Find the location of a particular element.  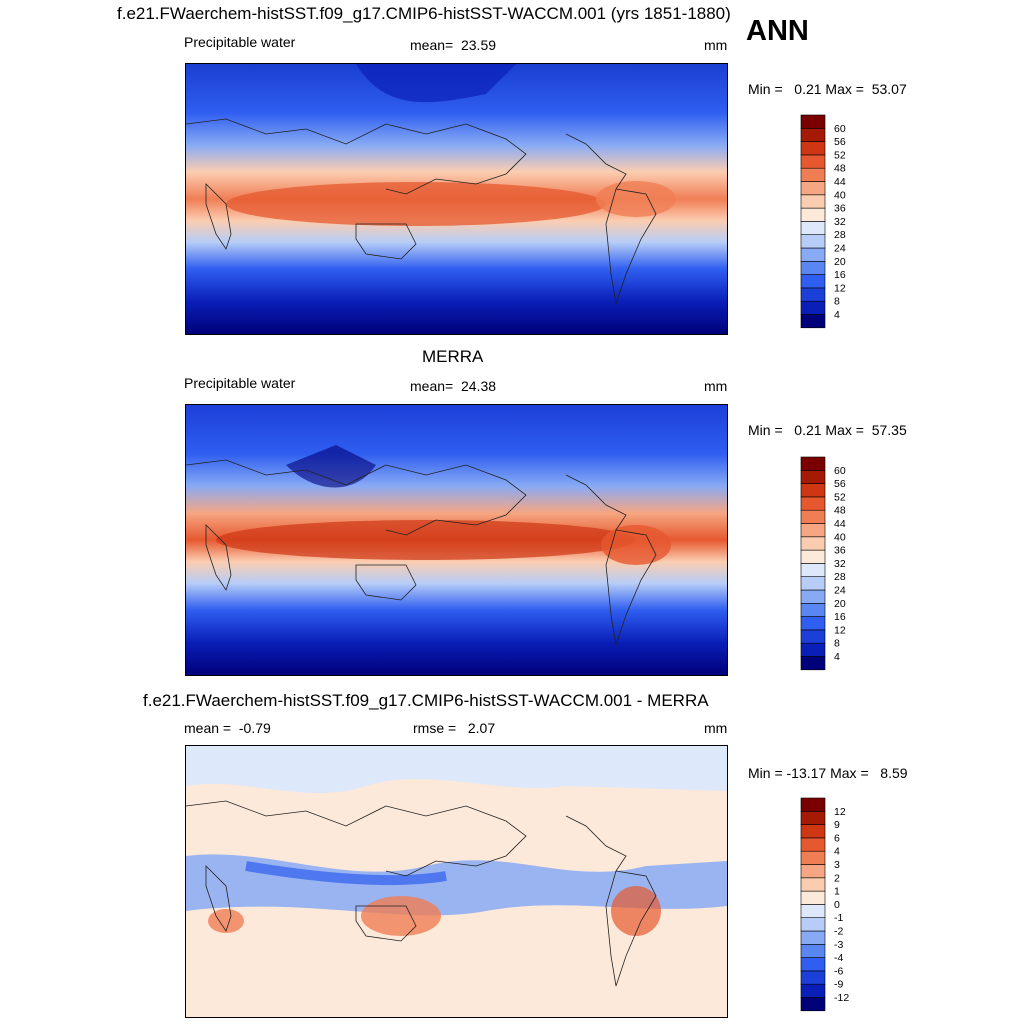

colorbar-tick-label: 24 is located at coordinates (840, 249).